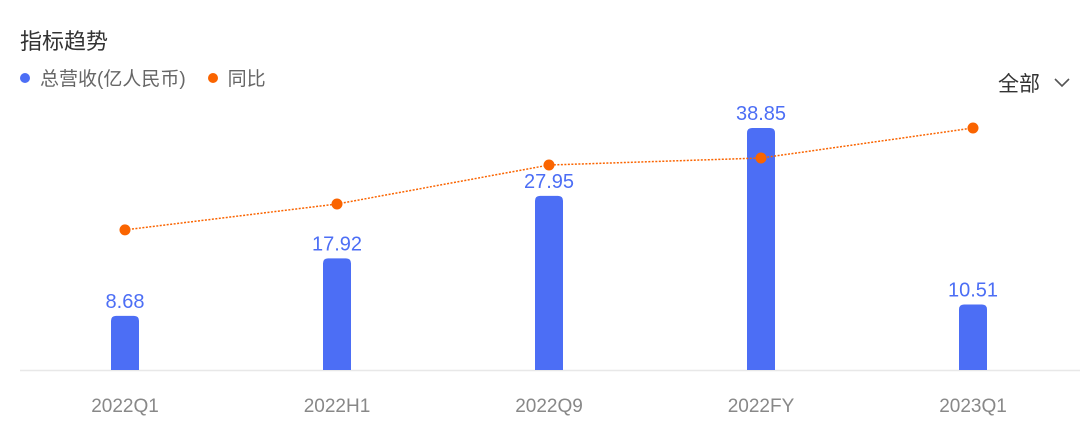 The height and width of the screenshot is (430, 1080). Describe the element at coordinates (337, 406) in the screenshot. I see `x-tick-label: 2022H1` at that location.